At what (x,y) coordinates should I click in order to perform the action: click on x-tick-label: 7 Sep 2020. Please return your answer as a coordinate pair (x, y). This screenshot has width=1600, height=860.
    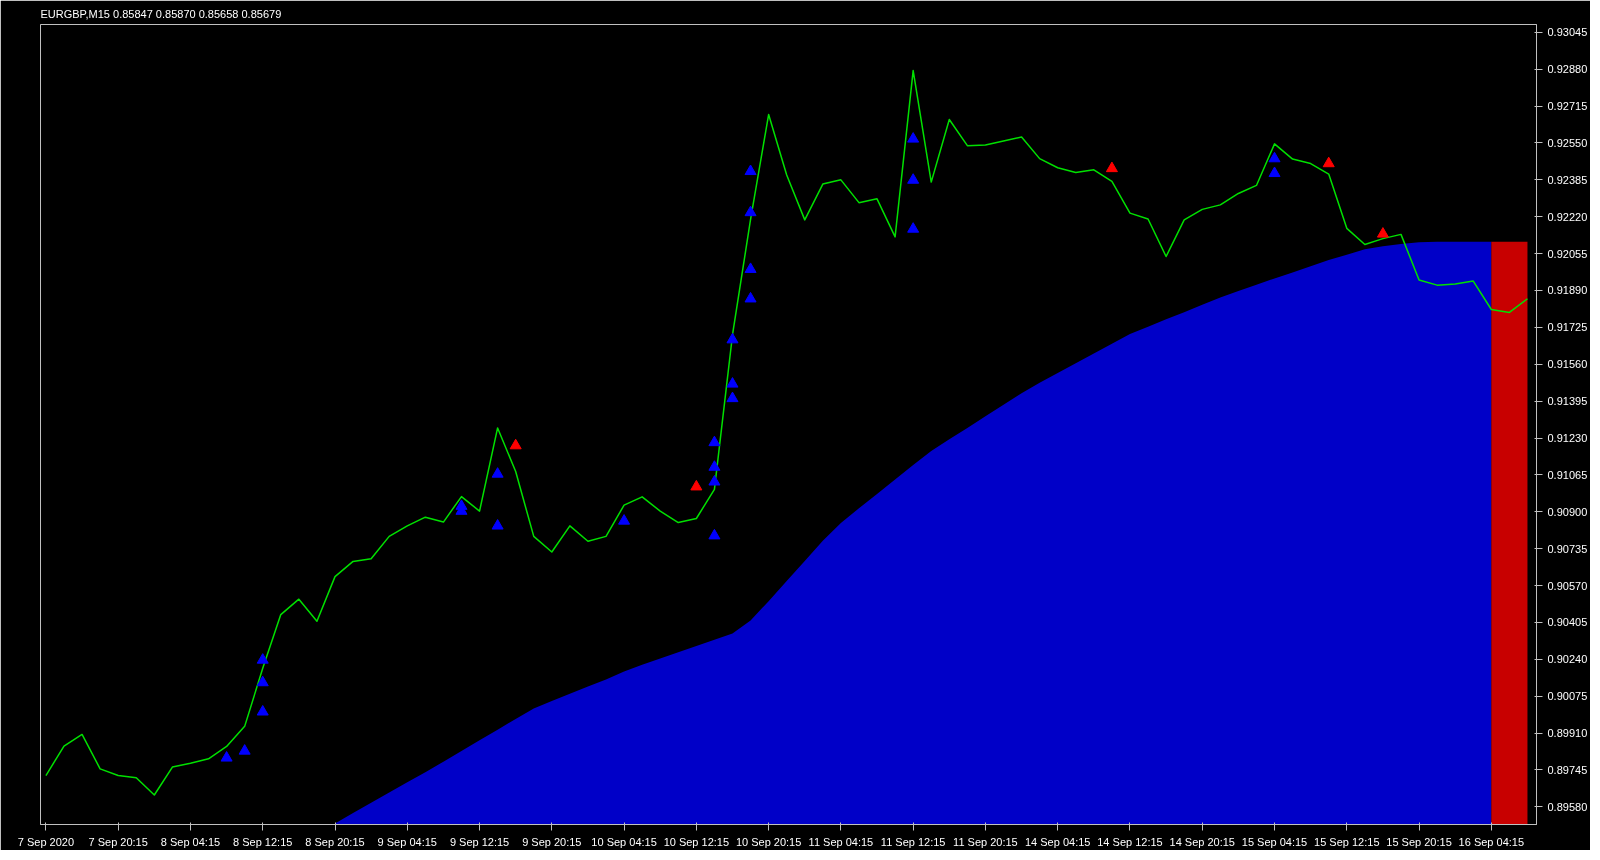
    Looking at the image, I should click on (46, 841).